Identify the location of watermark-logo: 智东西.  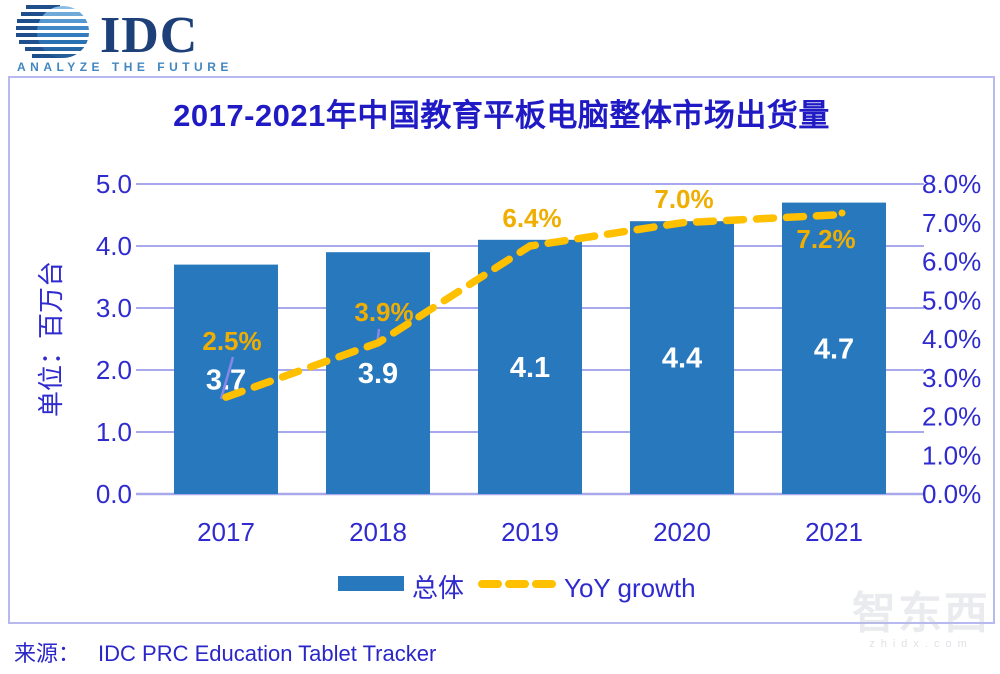
(921, 613).